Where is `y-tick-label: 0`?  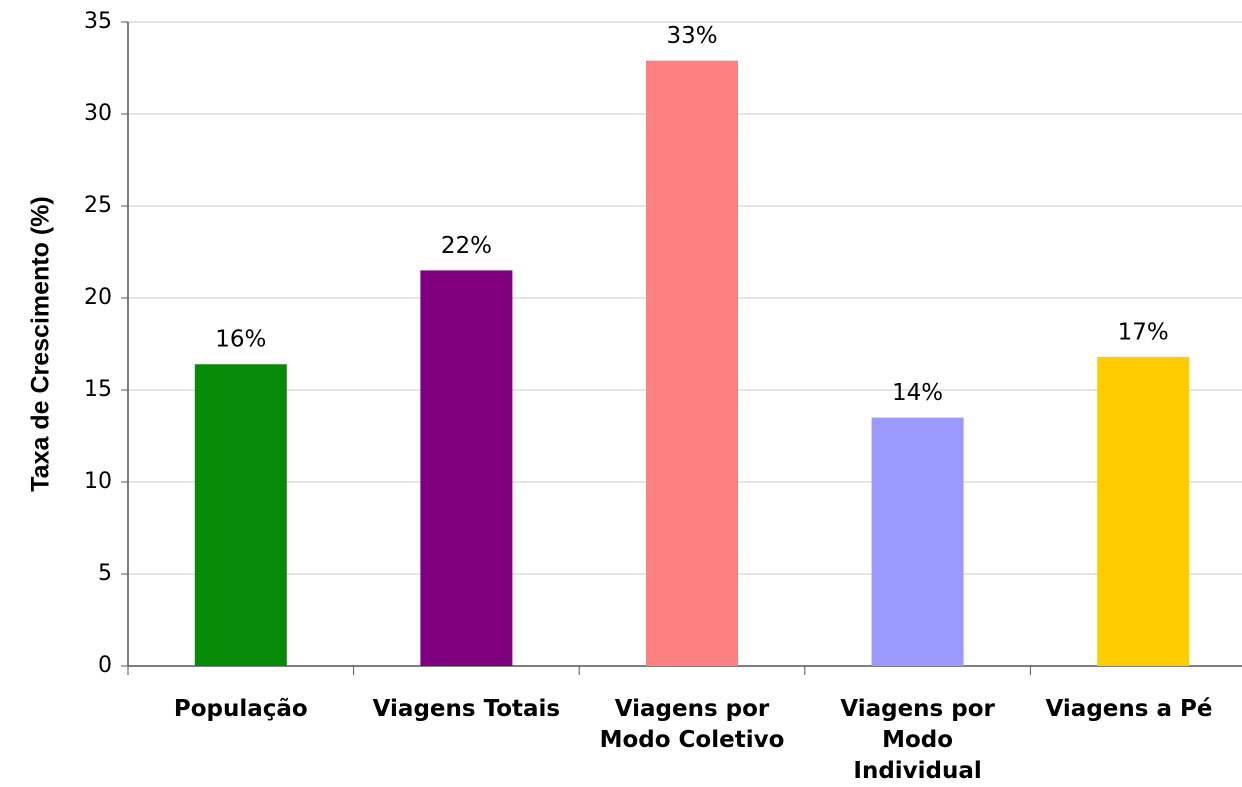
y-tick-label: 0 is located at coordinates (105, 665).